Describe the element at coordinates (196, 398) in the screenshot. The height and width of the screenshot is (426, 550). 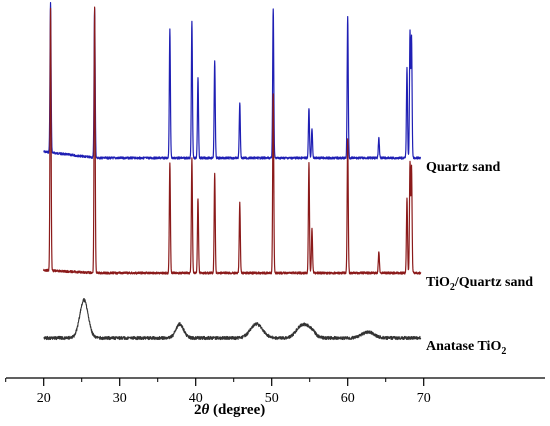
I see `x-tick-label-40: 40` at that location.